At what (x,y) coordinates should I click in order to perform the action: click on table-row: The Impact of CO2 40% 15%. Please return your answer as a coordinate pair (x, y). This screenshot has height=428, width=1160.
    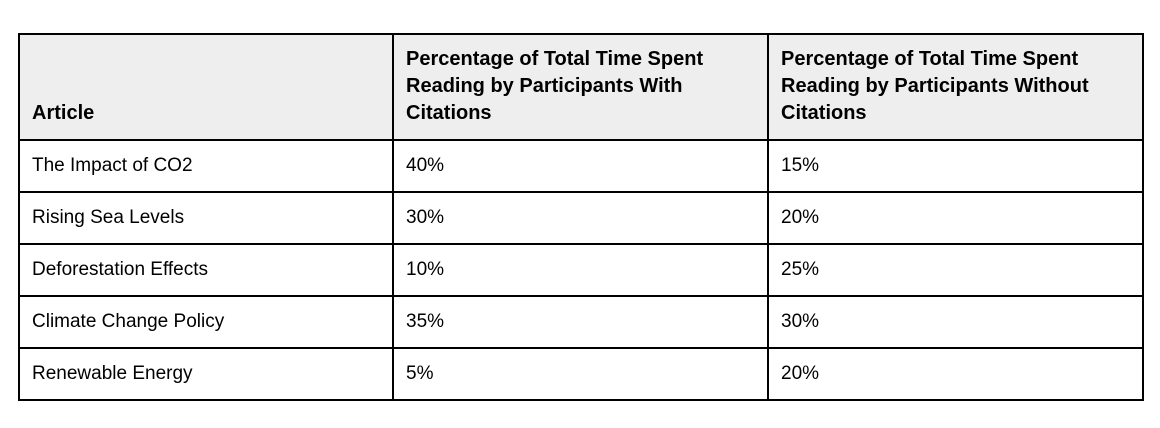
    Looking at the image, I should click on (581, 166).